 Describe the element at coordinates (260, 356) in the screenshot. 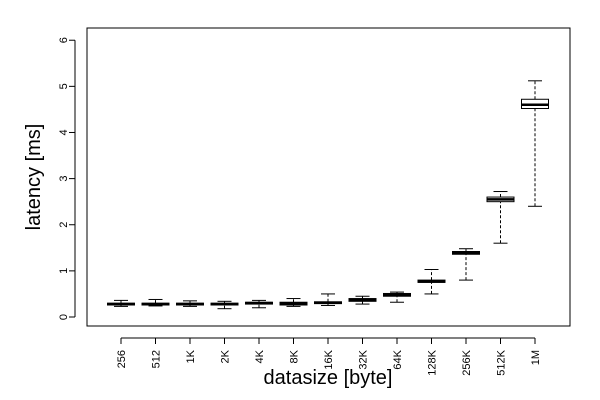

I see `x-tick-label: 4K` at that location.